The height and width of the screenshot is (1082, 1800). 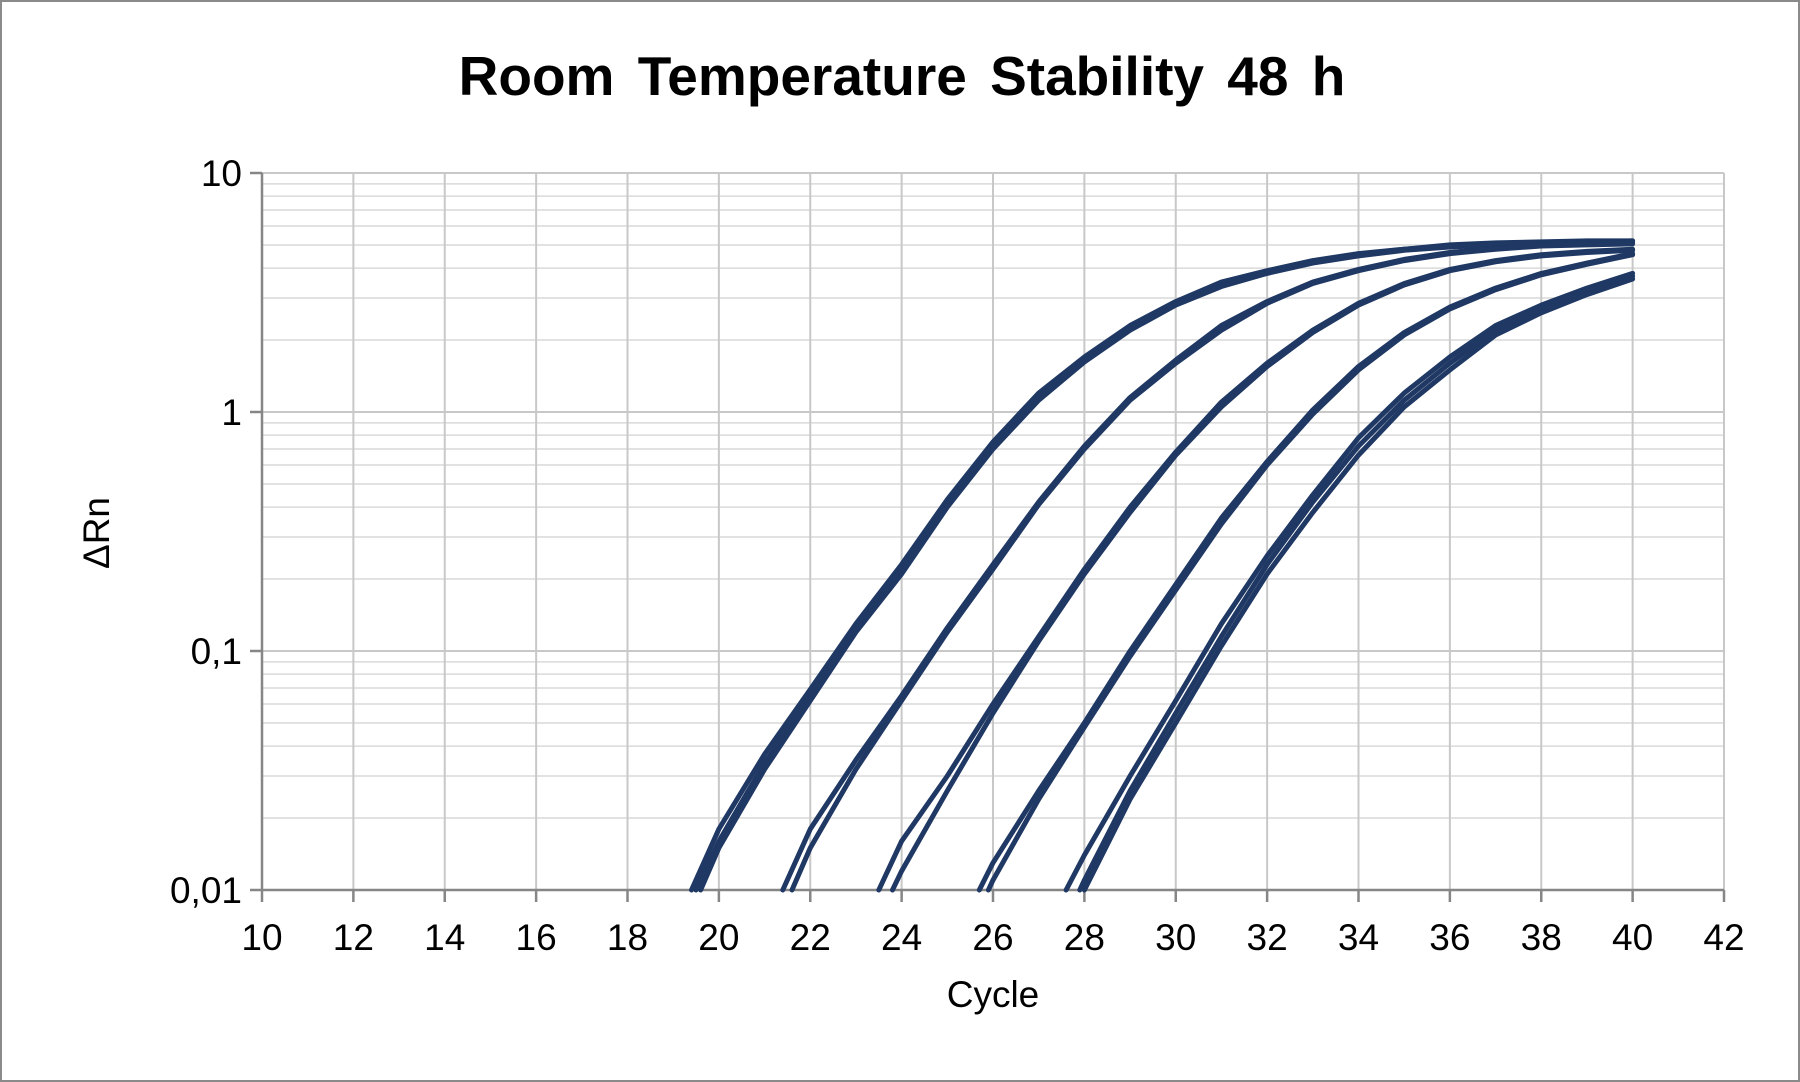 What do you see at coordinates (231, 412) in the screenshot?
I see `y-tick-label: 1` at bounding box center [231, 412].